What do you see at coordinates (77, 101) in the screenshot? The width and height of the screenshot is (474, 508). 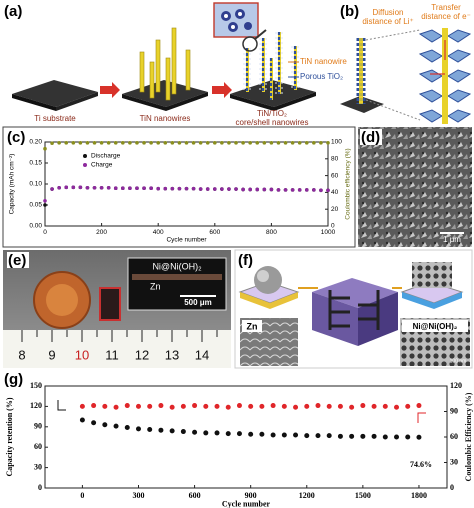 I see `substrate-edge` at bounding box center [77, 101].